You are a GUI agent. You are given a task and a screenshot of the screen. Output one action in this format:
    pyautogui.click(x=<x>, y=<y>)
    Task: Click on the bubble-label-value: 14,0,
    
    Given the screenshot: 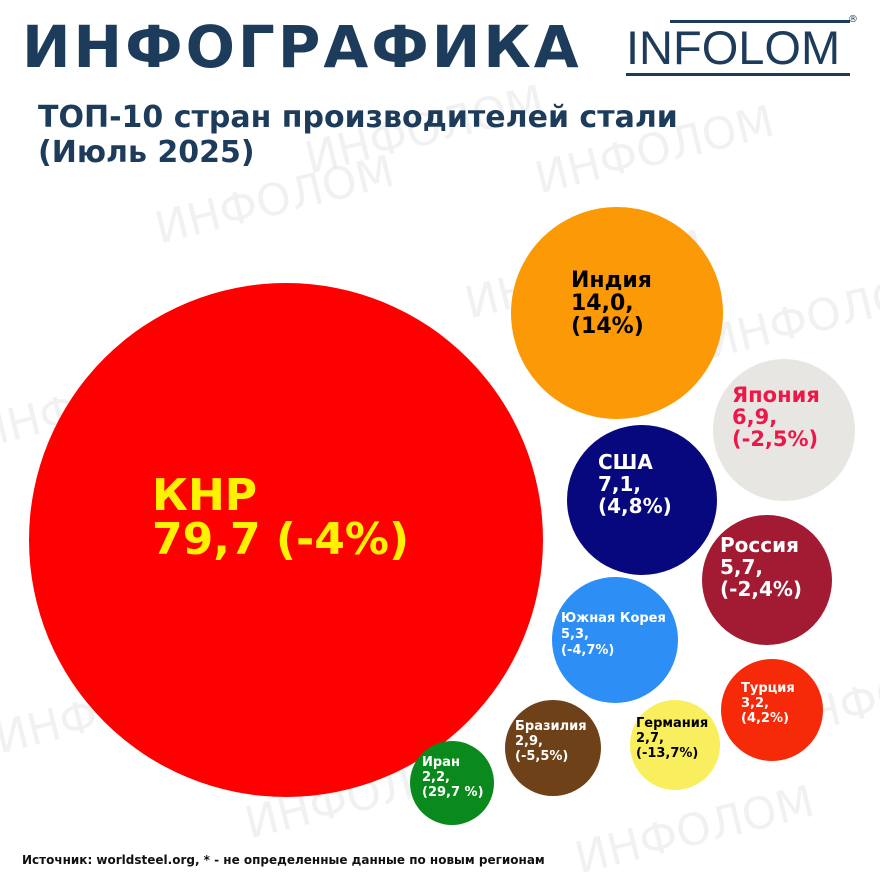 What is the action you would take?
    pyautogui.click(x=602, y=303)
    